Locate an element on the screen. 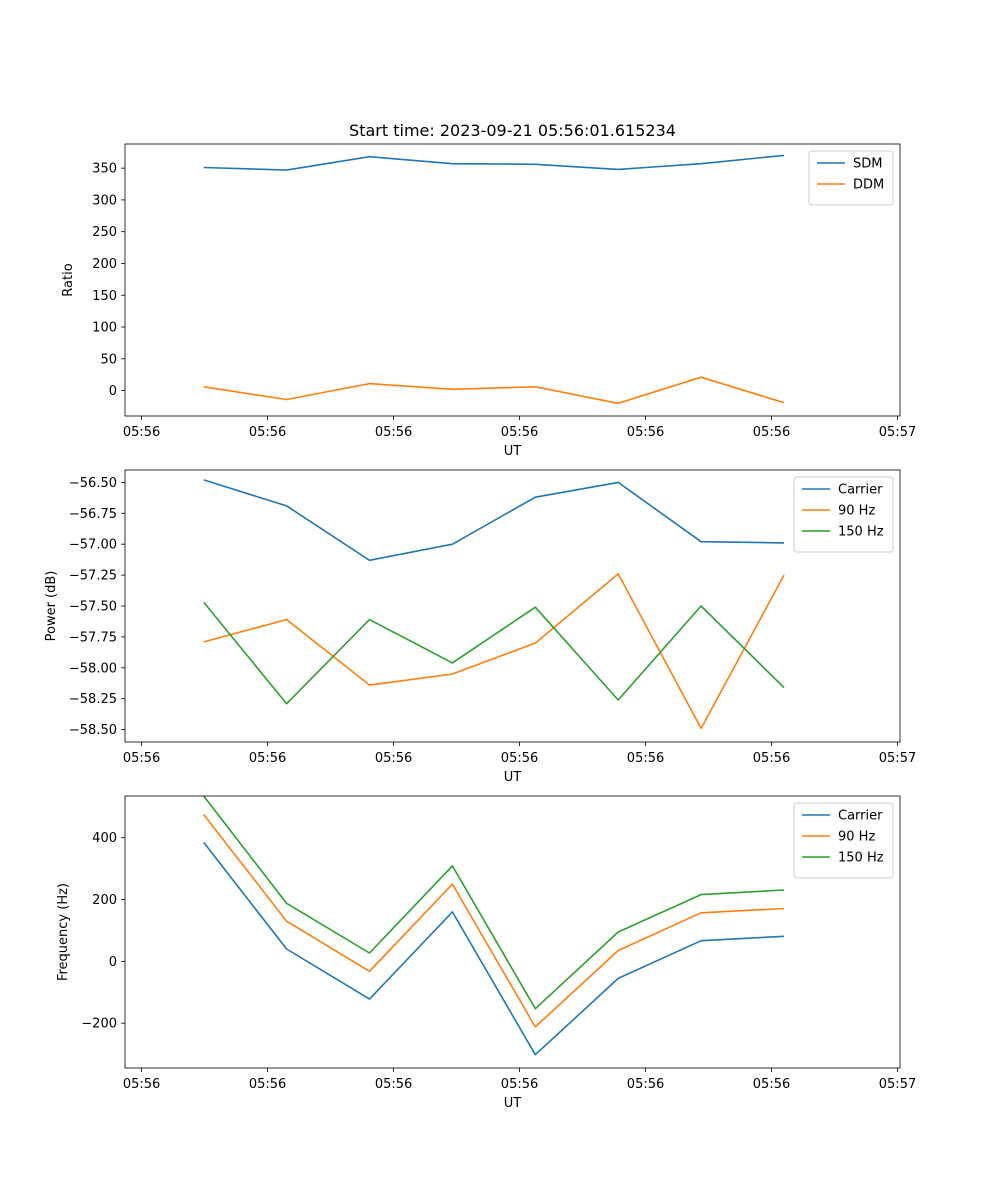  series-line-ddm is located at coordinates (494, 390).